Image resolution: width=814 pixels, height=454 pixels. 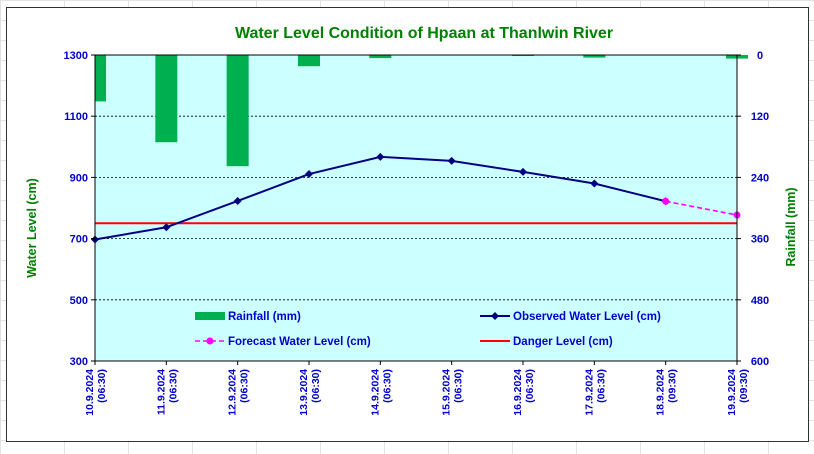 I want to click on x-tick-date: 18.9.2024, so click(x=661, y=392).